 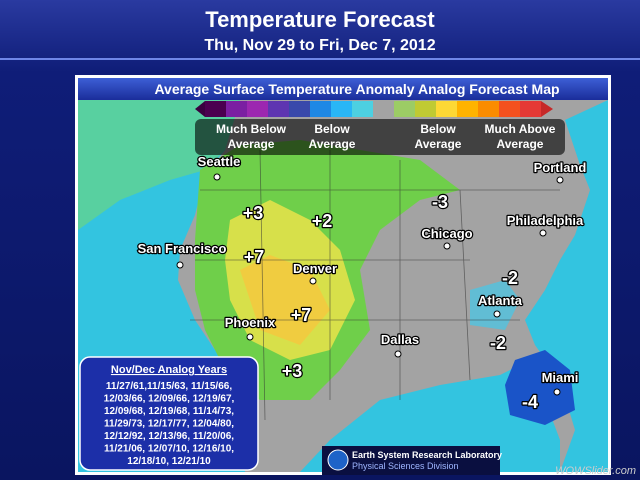 I want to click on cool-anomaly, so click(x=495, y=305).